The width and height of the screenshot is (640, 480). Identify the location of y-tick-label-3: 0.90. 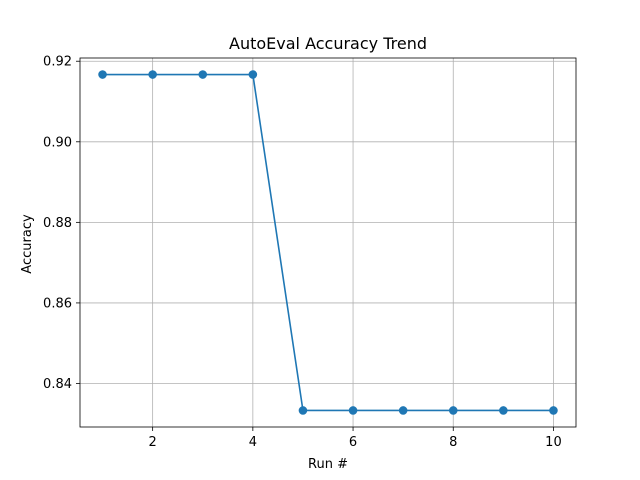
(57, 142).